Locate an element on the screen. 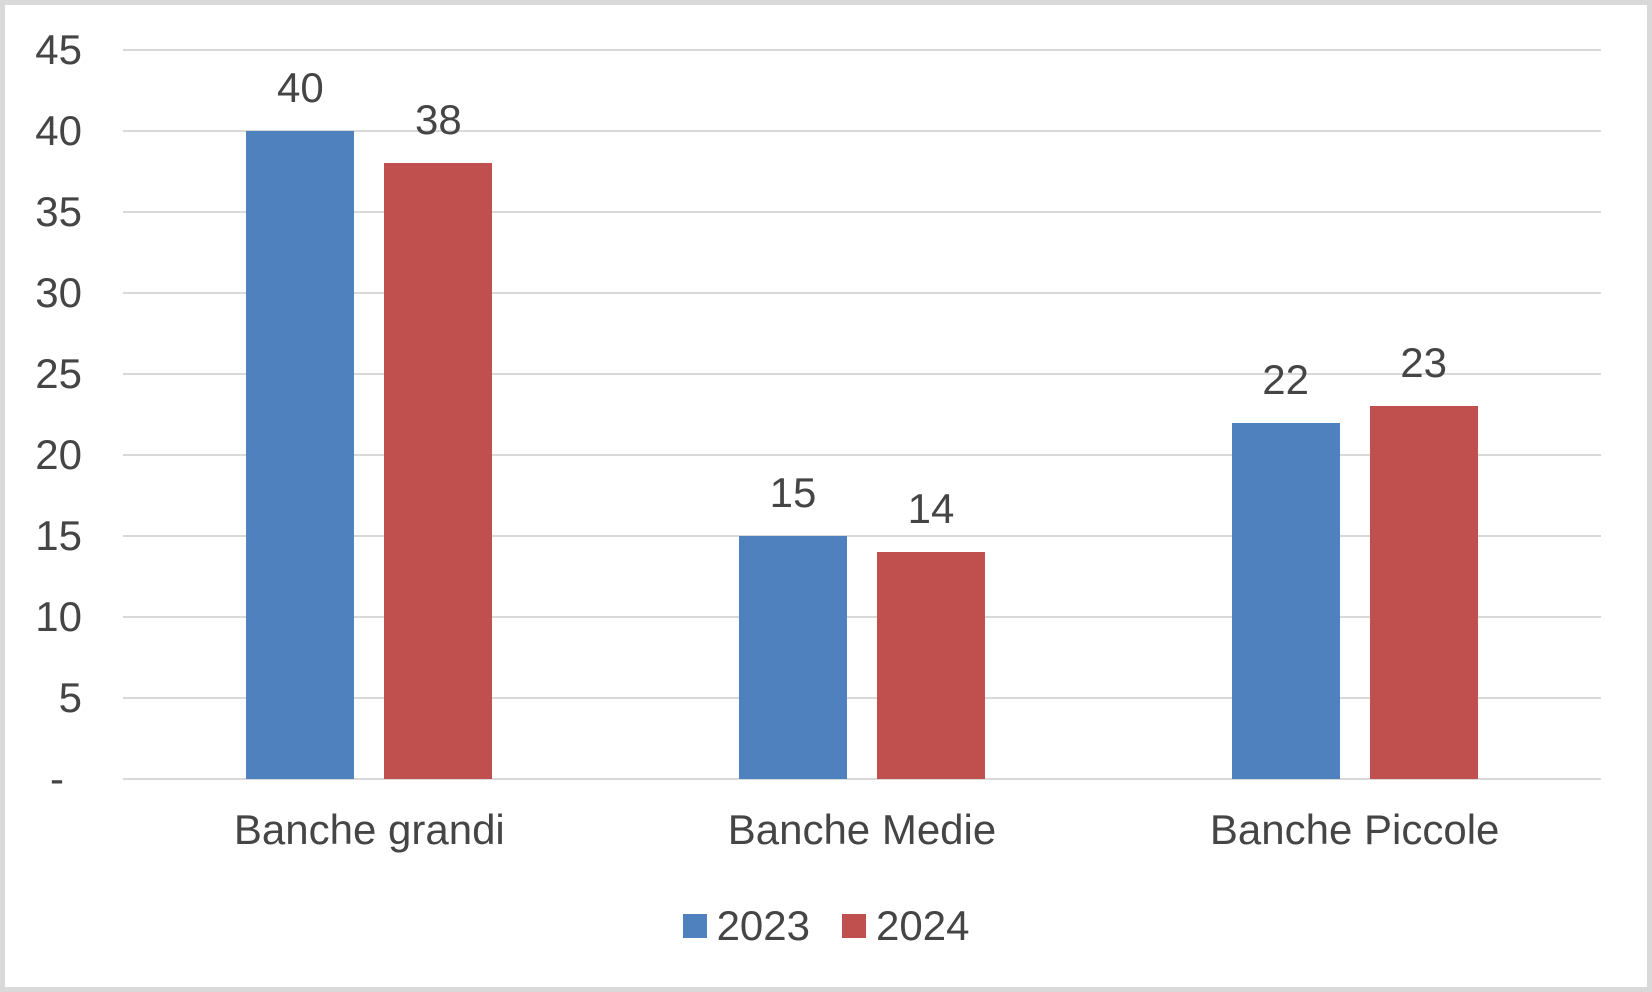 This screenshot has height=992, width=1652. bar-value-label: 40 is located at coordinates (300, 87).